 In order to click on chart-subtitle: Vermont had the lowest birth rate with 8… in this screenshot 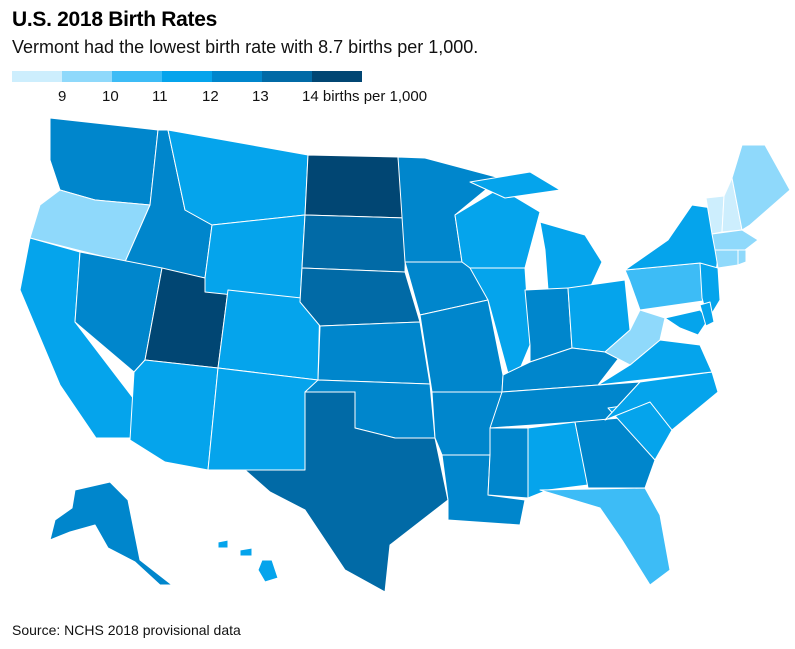, I will do `click(245, 47)`.